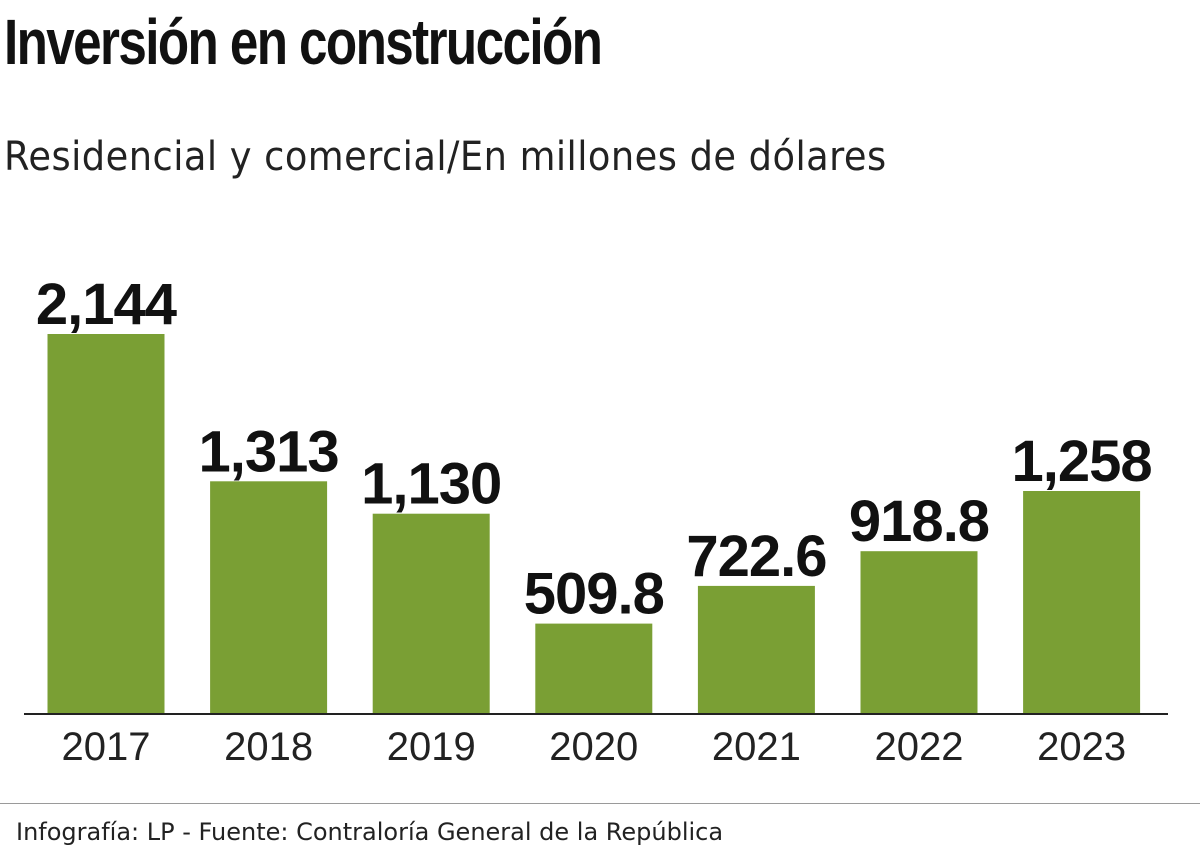  What do you see at coordinates (600, 803) in the screenshot?
I see `footer-divider` at bounding box center [600, 803].